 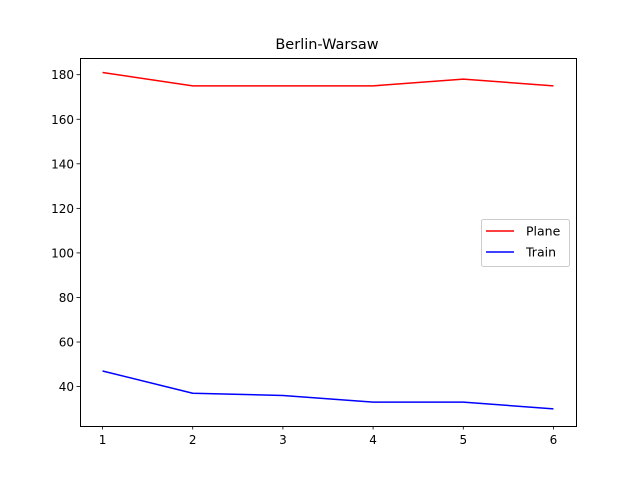 What do you see at coordinates (62, 75) in the screenshot?
I see `y-tick-label: 180` at bounding box center [62, 75].